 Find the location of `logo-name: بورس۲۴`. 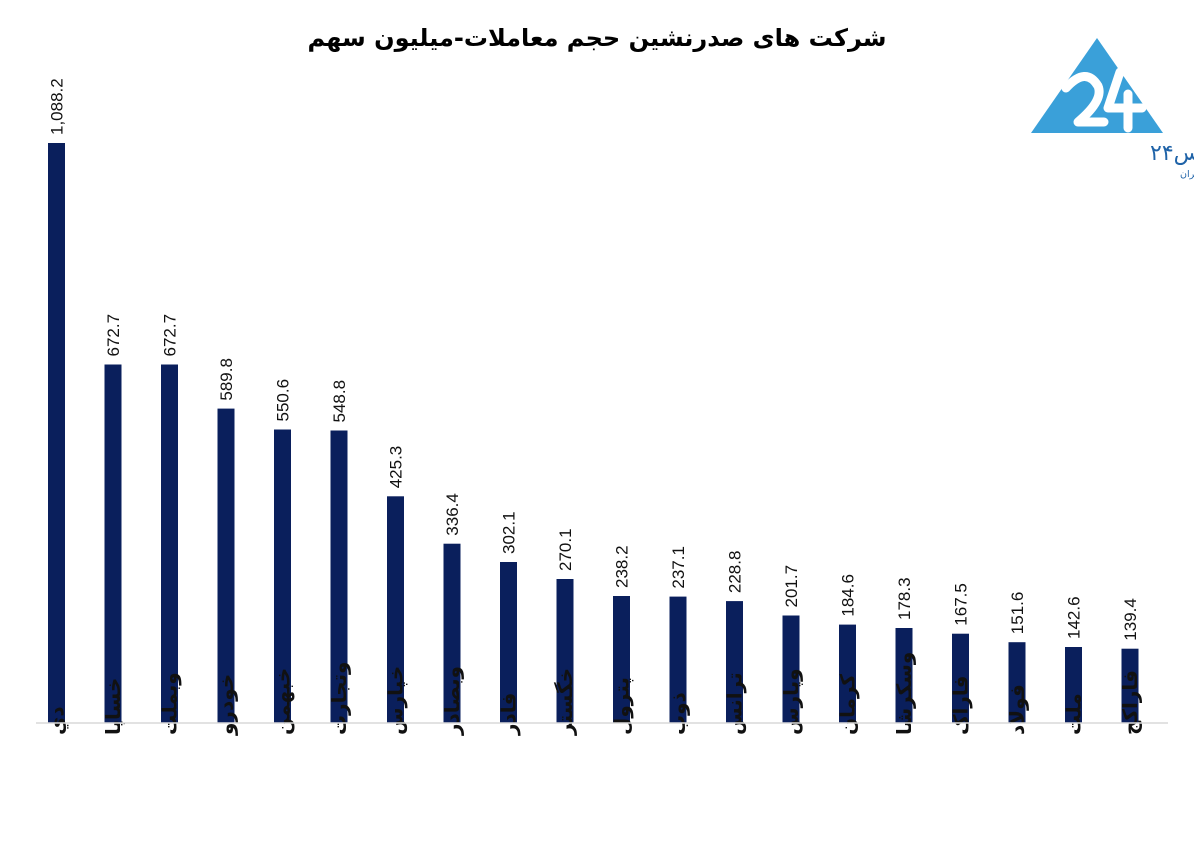

logo-name: بورس۲۴ is located at coordinates (1172, 153).